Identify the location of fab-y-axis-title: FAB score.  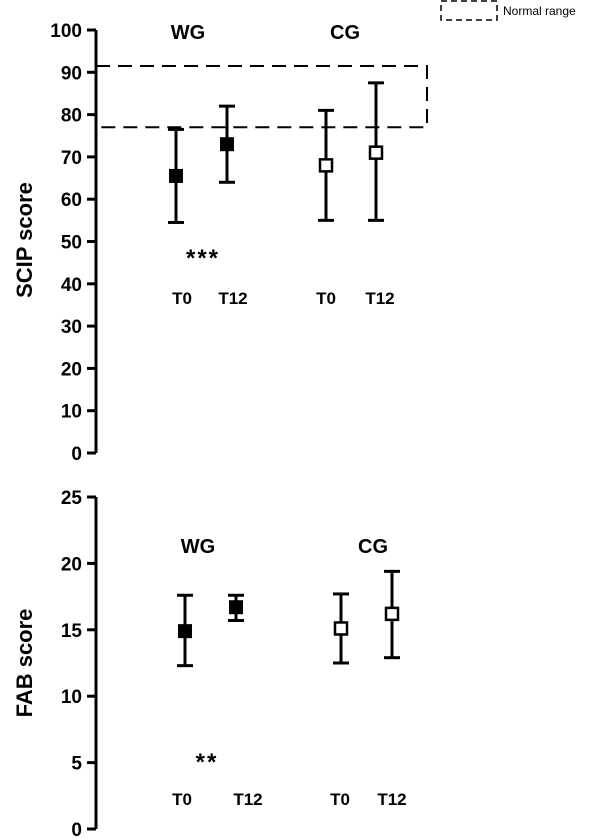
(24, 663).